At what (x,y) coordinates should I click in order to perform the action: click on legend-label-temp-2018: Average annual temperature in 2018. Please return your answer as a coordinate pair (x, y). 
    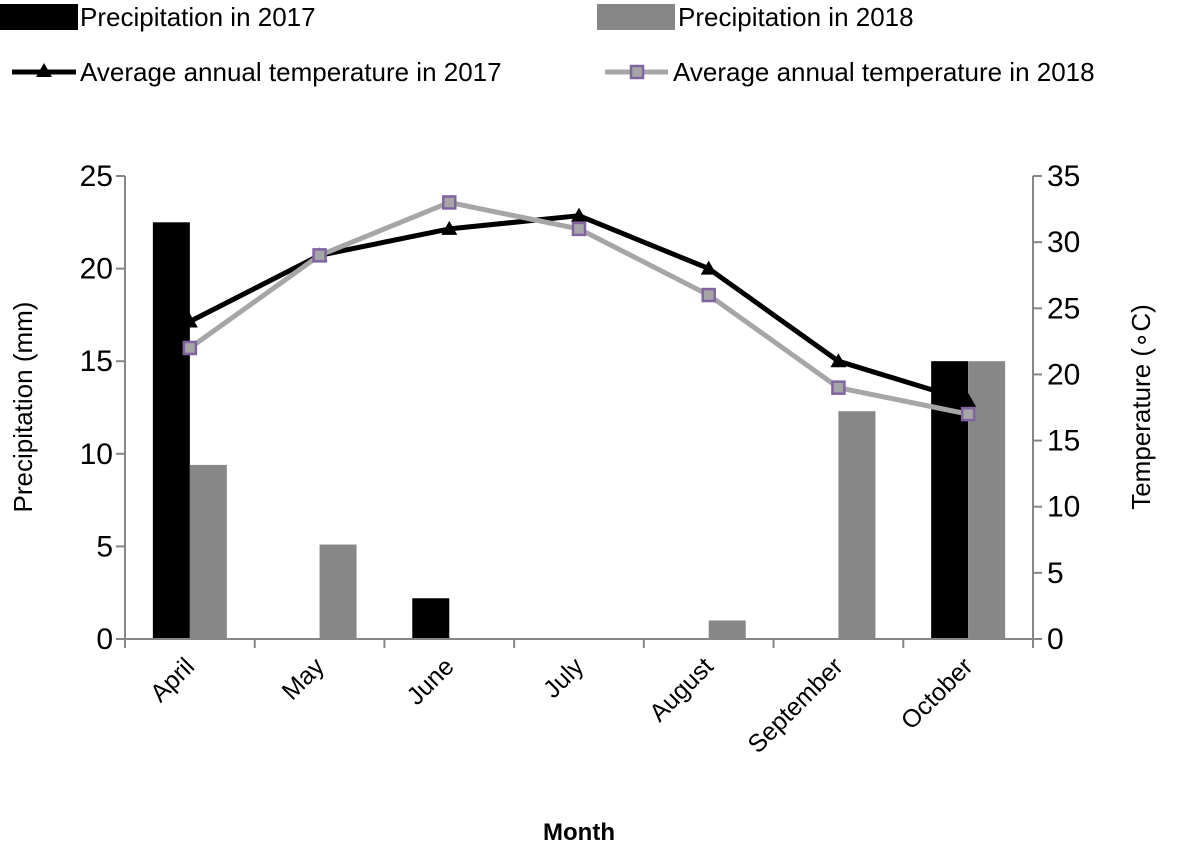
    Looking at the image, I should click on (884, 72).